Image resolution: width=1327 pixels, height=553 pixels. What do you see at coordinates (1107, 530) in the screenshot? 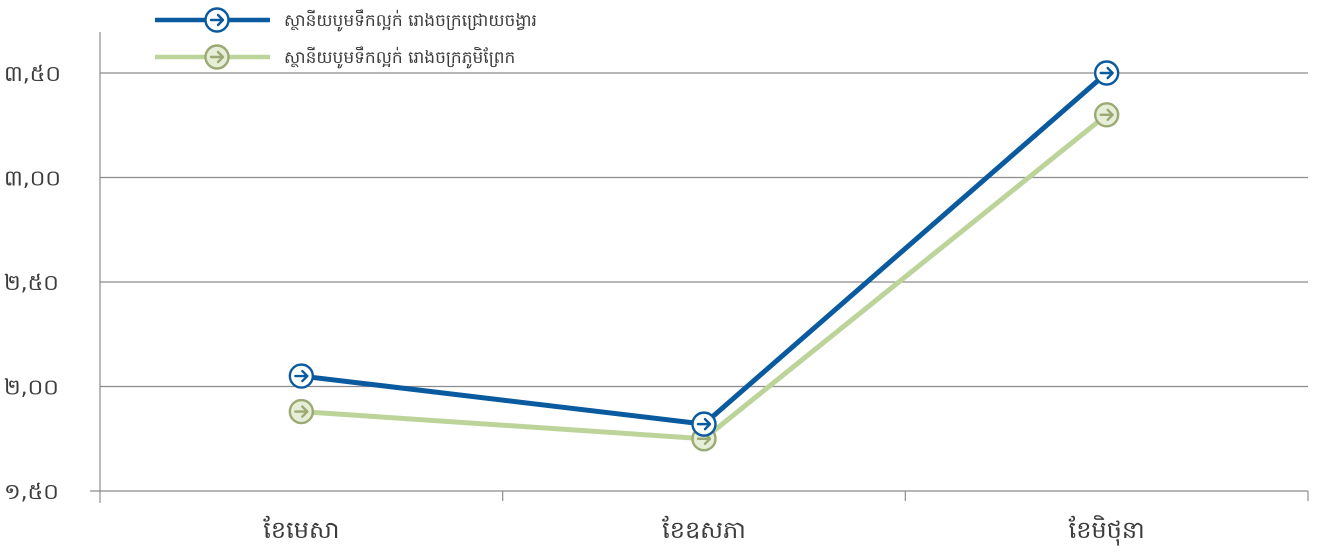
I see `x-category-label: ខែមិថុនា` at bounding box center [1107, 530].